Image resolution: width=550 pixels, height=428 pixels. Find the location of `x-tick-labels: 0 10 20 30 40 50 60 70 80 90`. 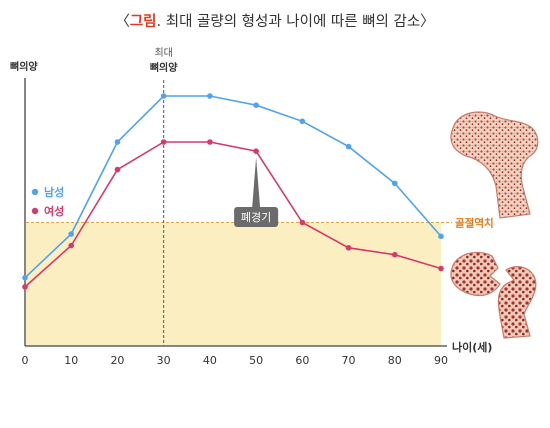

x-tick-labels: 0 10 20 30 40 50 60 70 80 90 is located at coordinates (235, 360).